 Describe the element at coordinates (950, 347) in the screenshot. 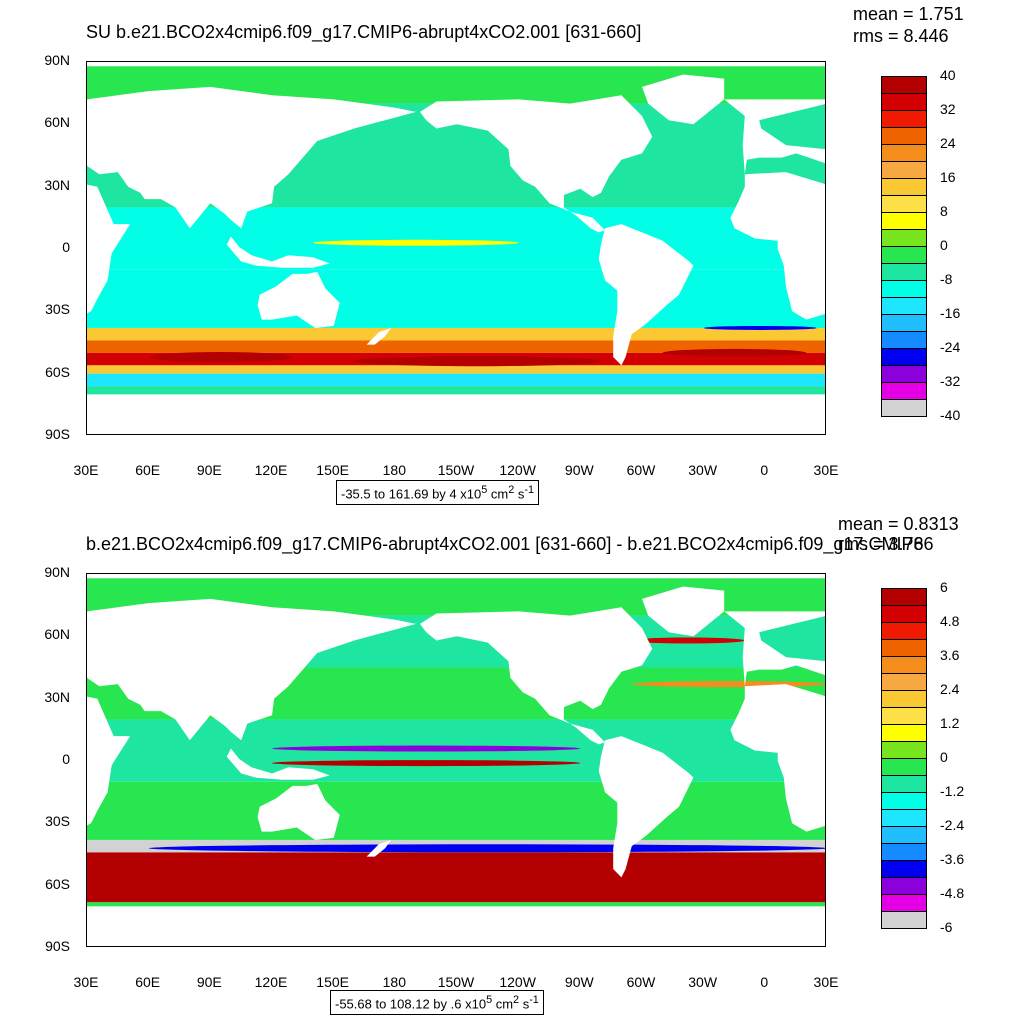

I see `colorbar-label: -24` at that location.